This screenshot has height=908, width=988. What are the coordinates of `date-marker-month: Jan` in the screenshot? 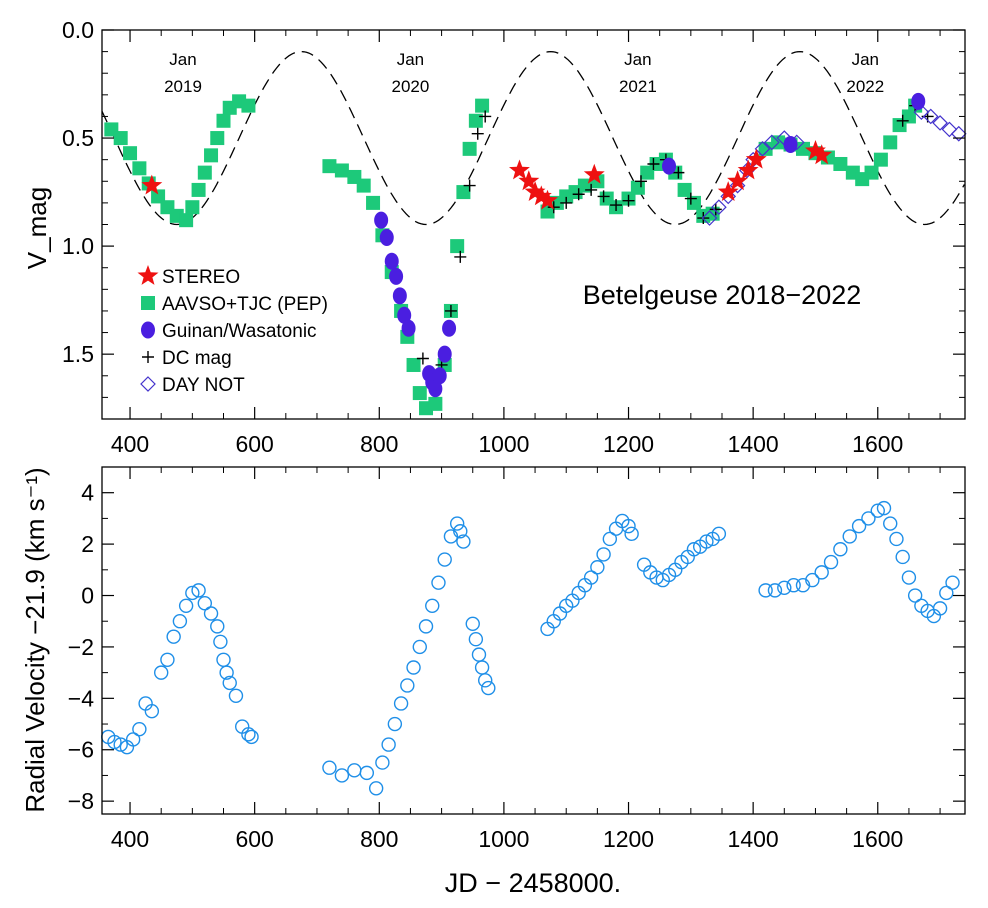 It's located at (637, 59).